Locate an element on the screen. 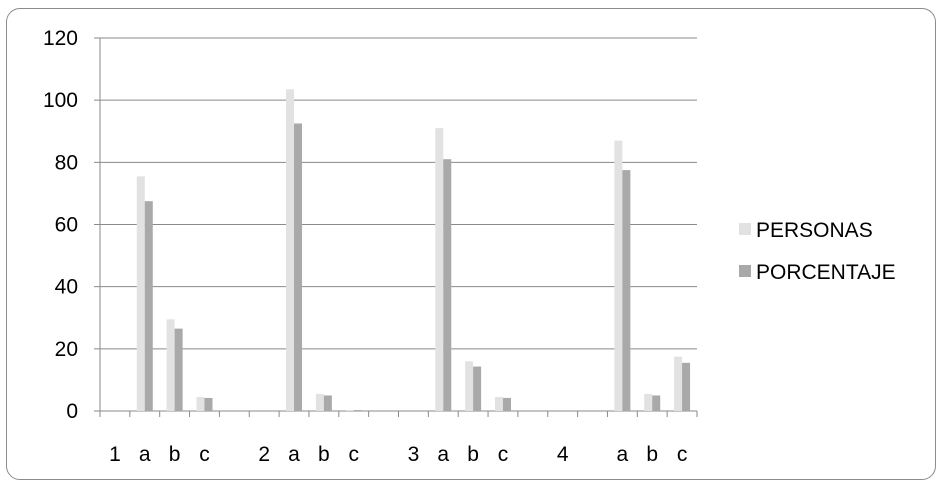  y-tick-label: 20 is located at coordinates (66, 349).